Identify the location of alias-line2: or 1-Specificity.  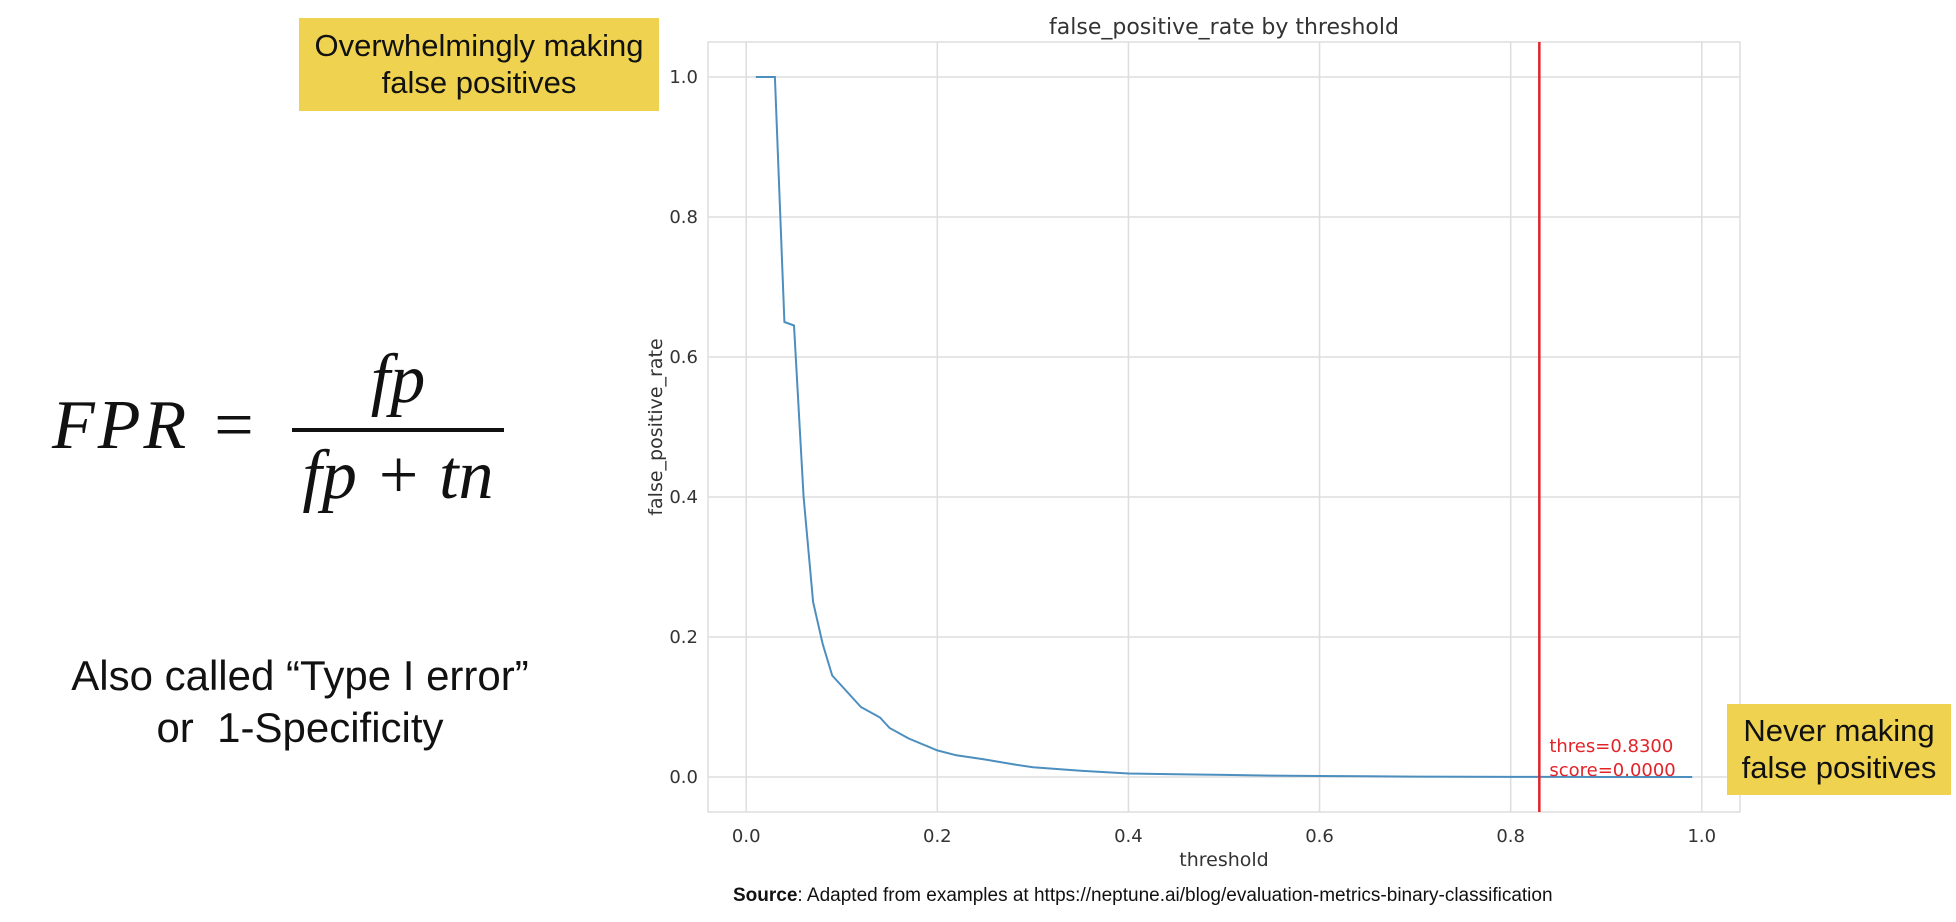
(300, 727).